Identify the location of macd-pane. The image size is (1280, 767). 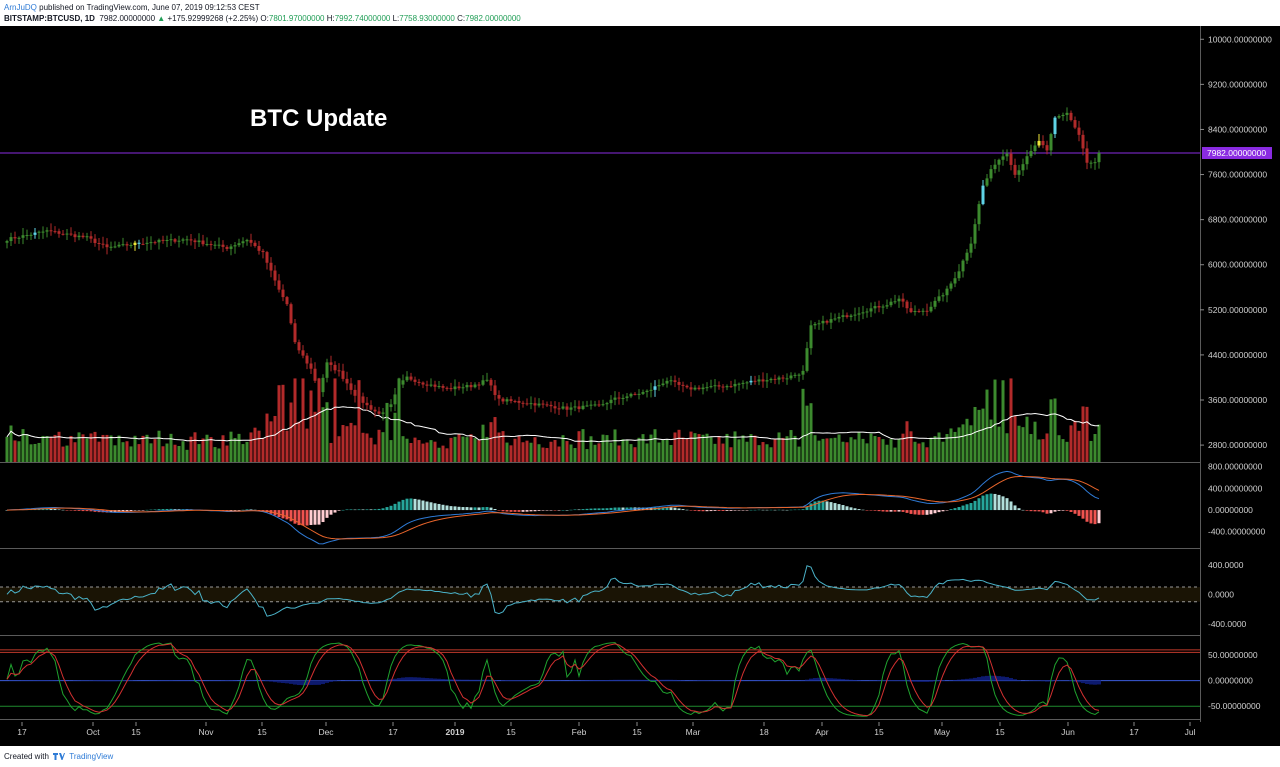
(553, 507).